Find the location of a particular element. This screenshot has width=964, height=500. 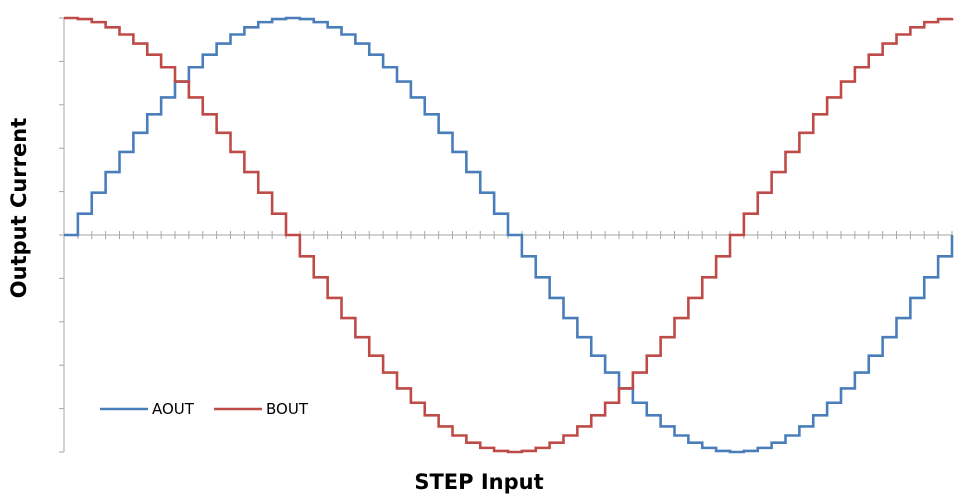

legend: AOUT BOUT is located at coordinates (204, 409).